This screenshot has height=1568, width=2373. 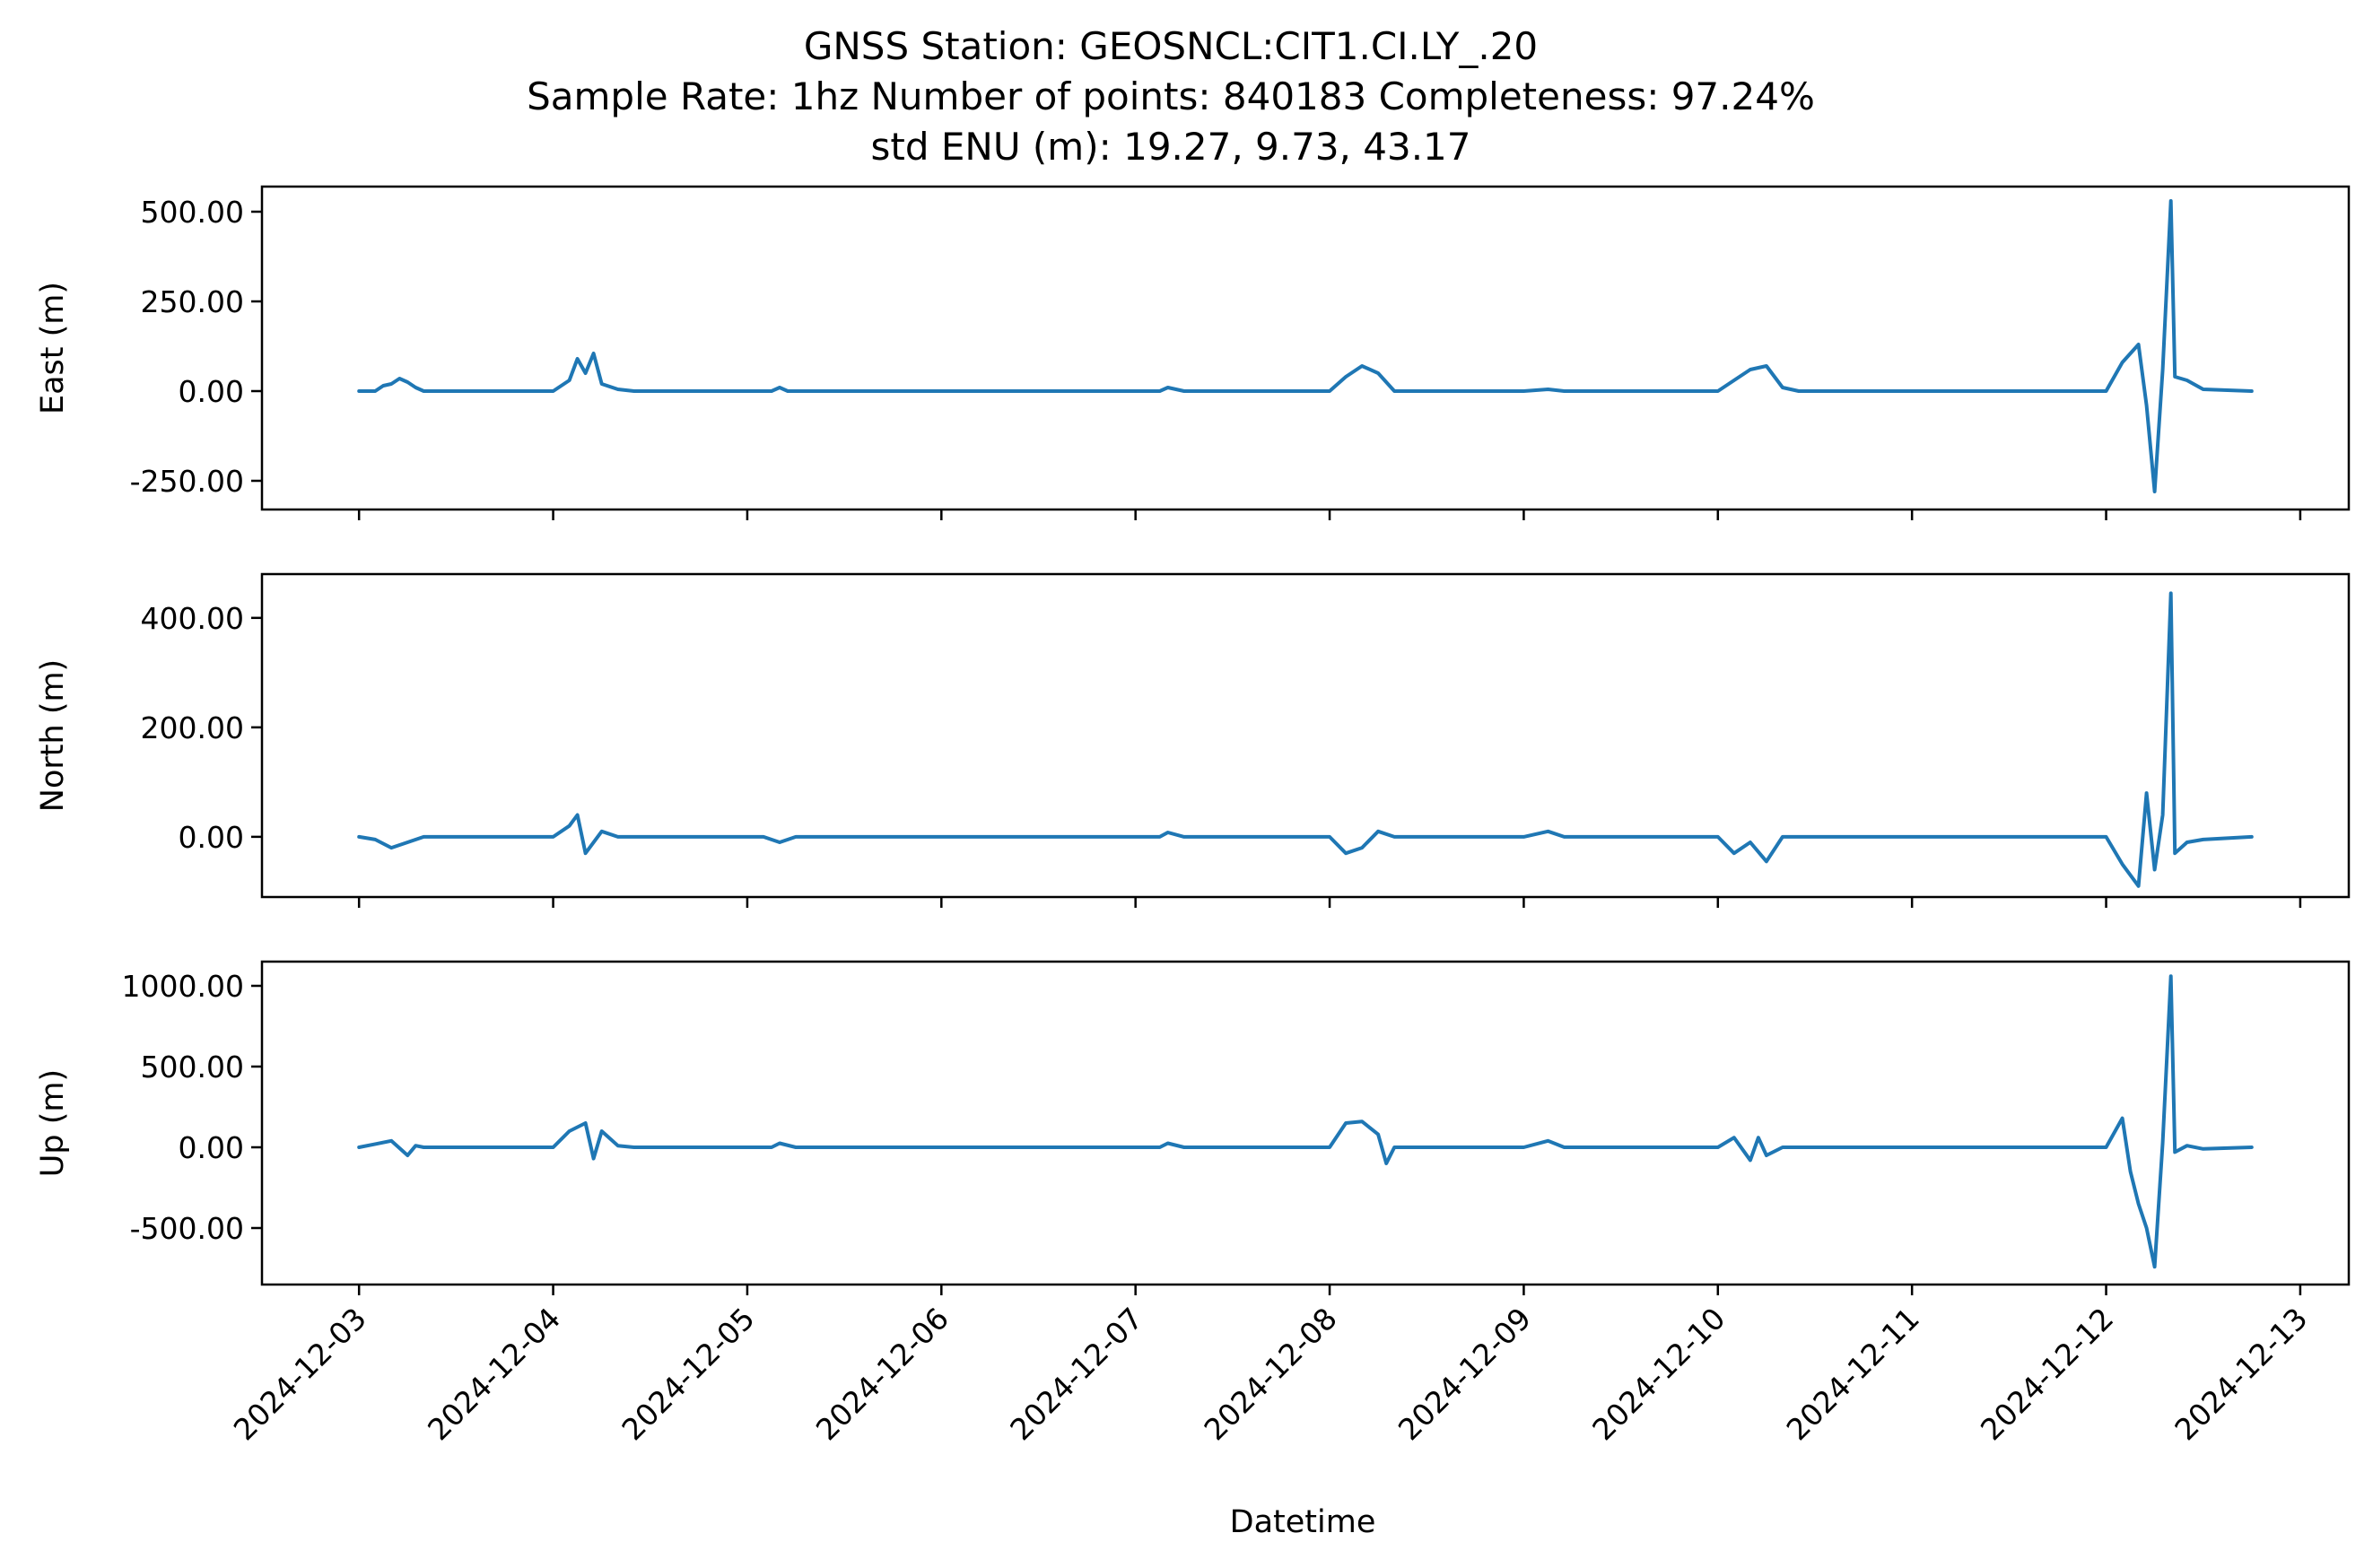 I want to click on north-y-tick-label: 200.00, so click(x=192, y=727).